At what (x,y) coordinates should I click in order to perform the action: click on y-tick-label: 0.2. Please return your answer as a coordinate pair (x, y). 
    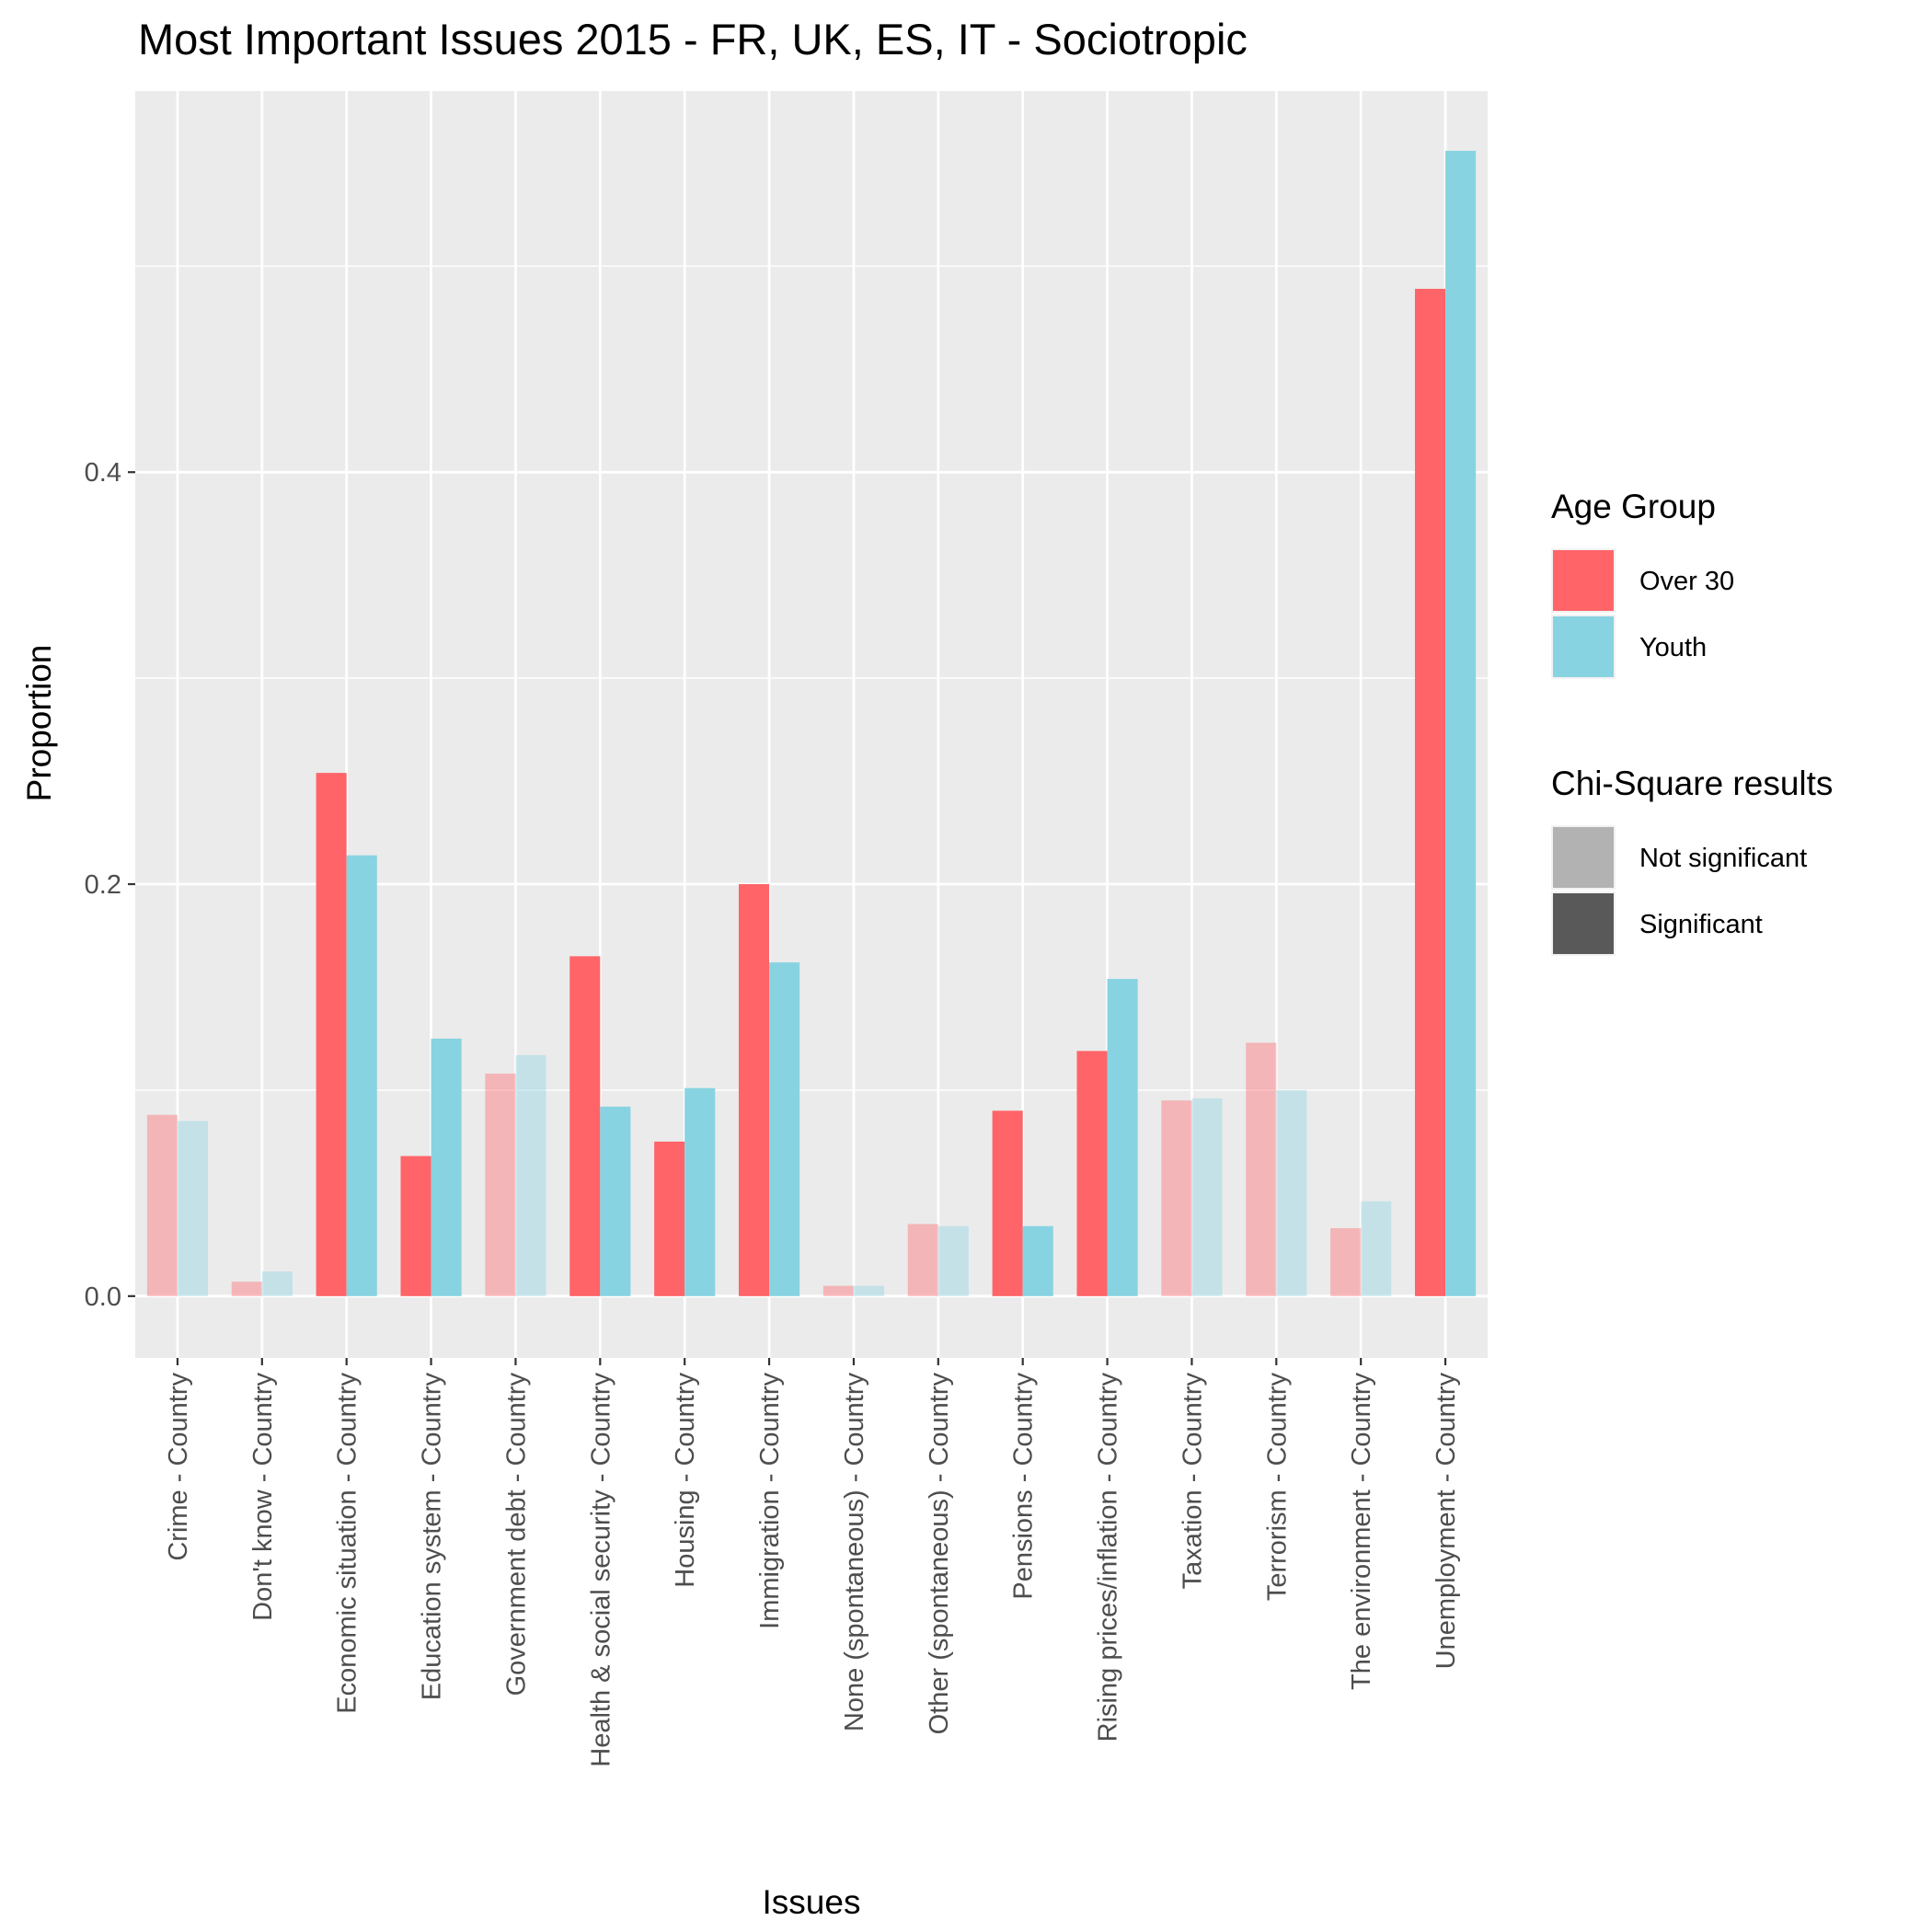
    Looking at the image, I should click on (103, 885).